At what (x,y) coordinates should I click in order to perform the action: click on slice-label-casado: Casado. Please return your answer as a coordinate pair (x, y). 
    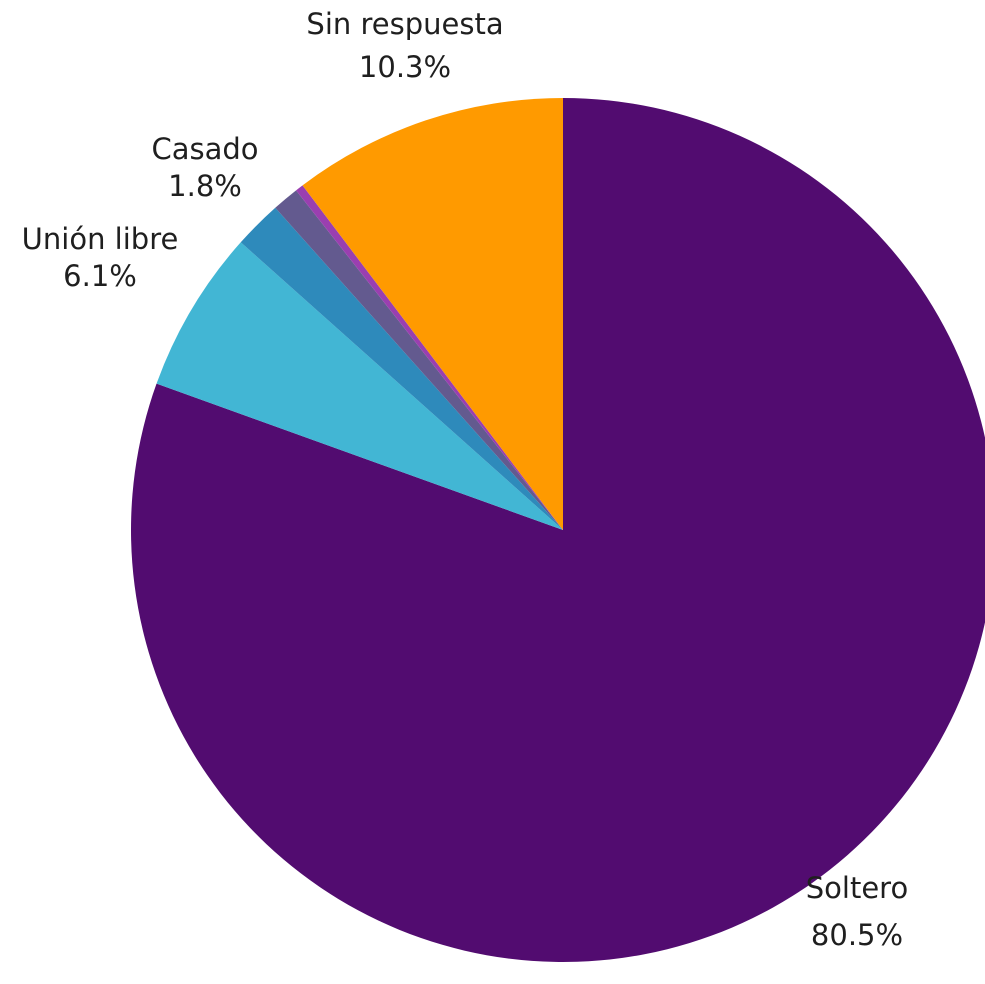
    Looking at the image, I should click on (204, 149).